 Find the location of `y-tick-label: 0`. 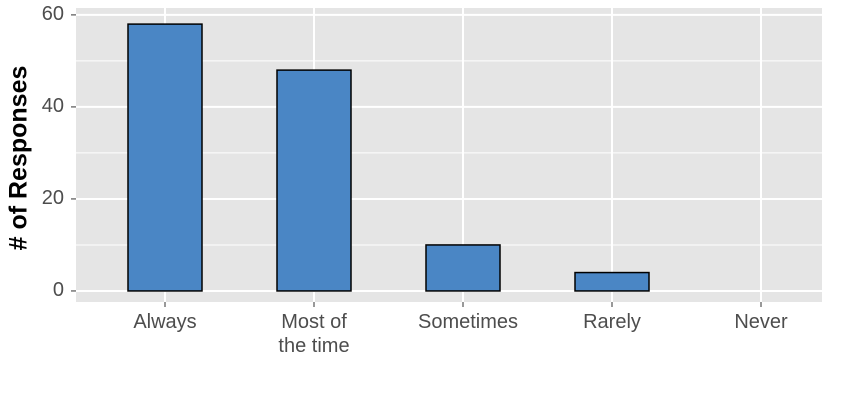

y-tick-label: 0 is located at coordinates (58, 290).